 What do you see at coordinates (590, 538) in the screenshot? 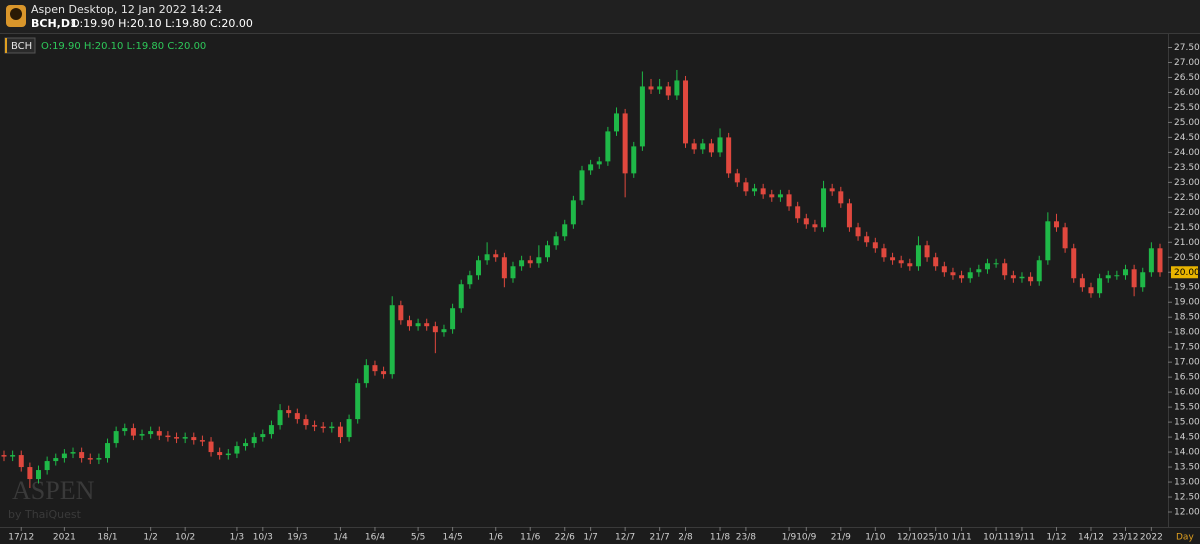
I see `x-tick-label: 1/7` at bounding box center [590, 538].